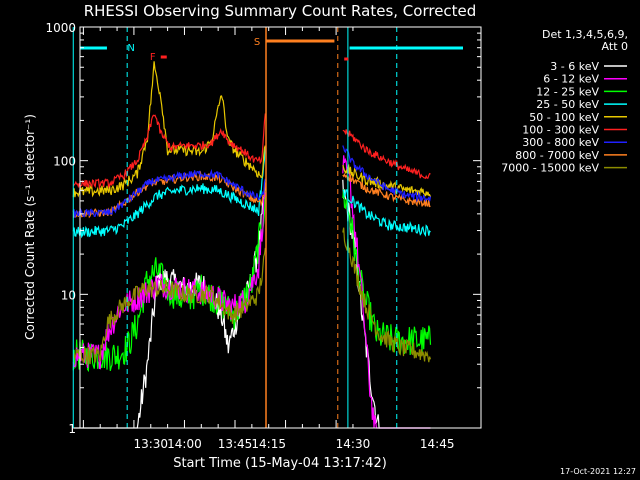 This screenshot has height=480, width=640. What do you see at coordinates (30, 227) in the screenshot?
I see `y-axis-label: Corrected Count Rate (s⁻¹ detector⁻¹)` at bounding box center [30, 227].